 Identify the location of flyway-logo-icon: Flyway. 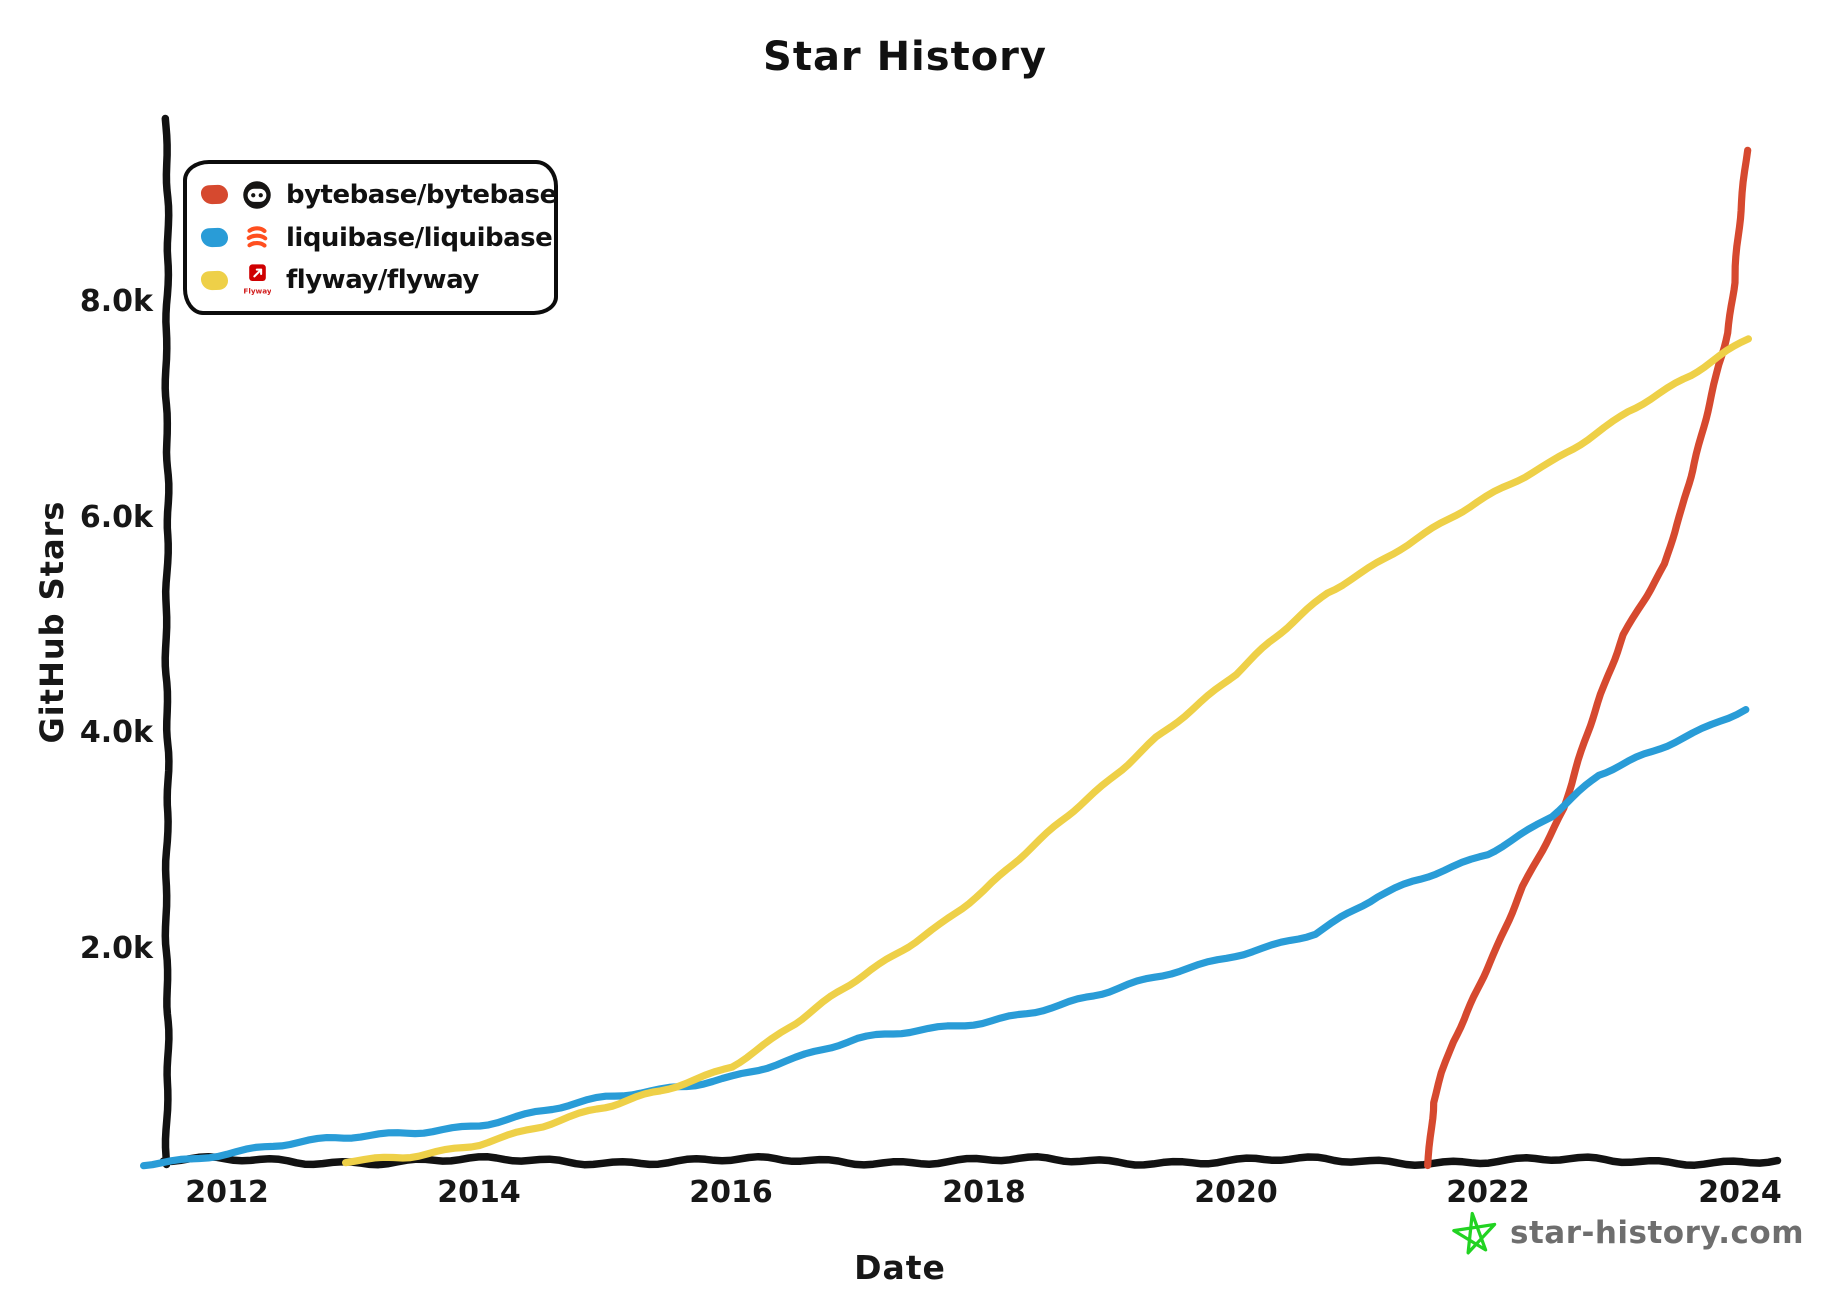
(257, 280).